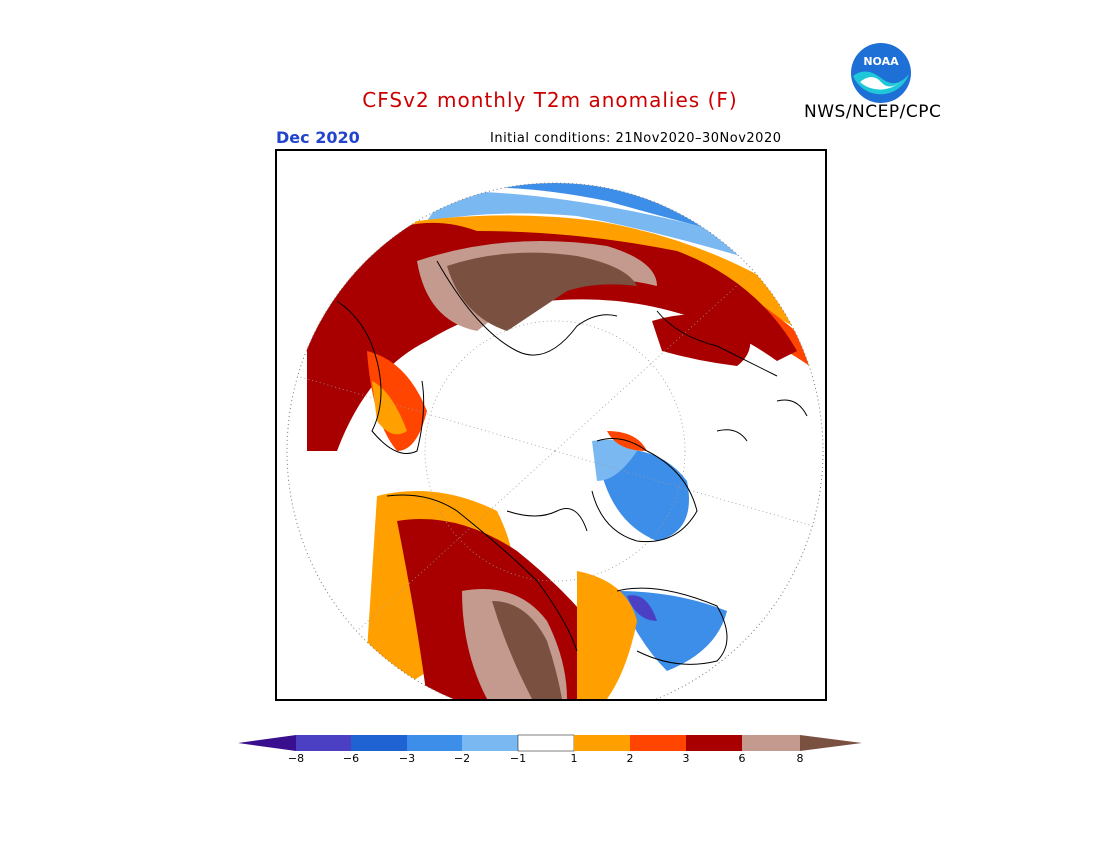  I want to click on logo-text: NOAA, so click(881, 61).